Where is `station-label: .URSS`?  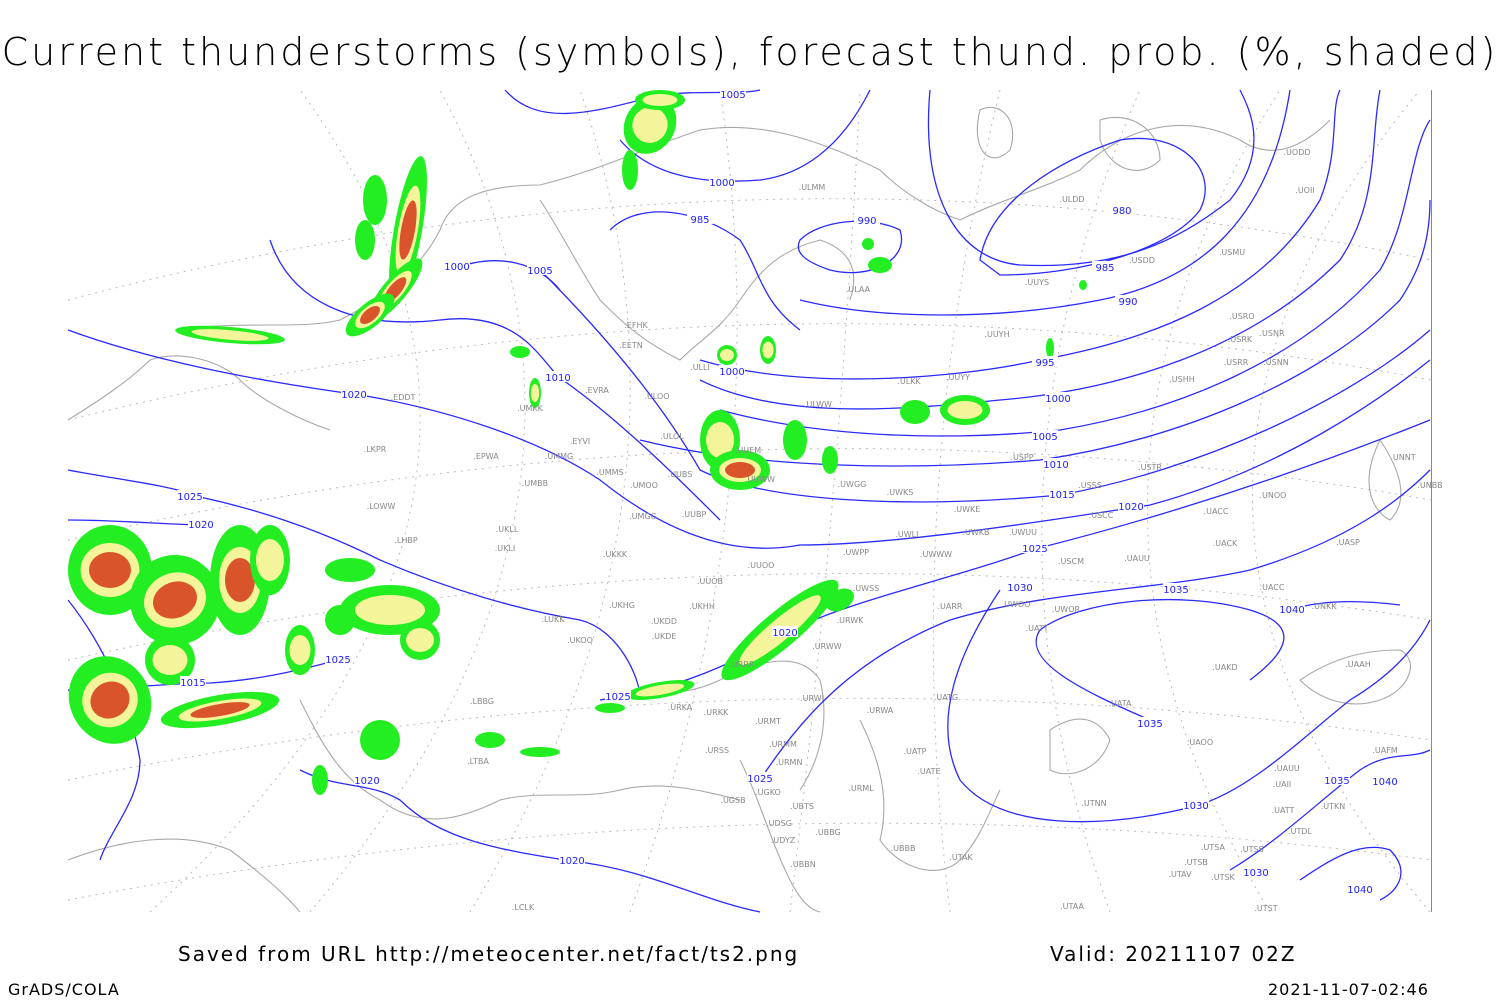 station-label: .URSS is located at coordinates (717, 750).